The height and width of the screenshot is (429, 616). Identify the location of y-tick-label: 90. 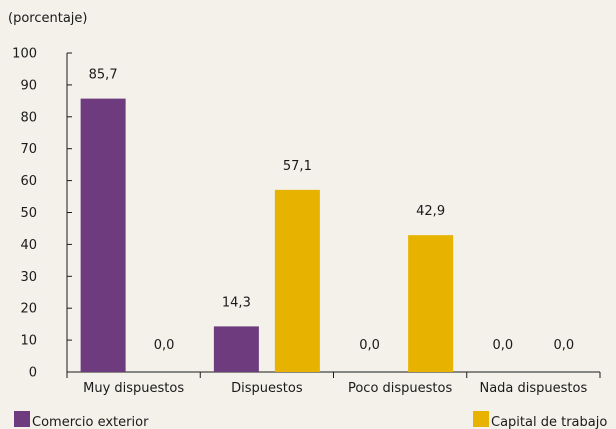
(28, 85).